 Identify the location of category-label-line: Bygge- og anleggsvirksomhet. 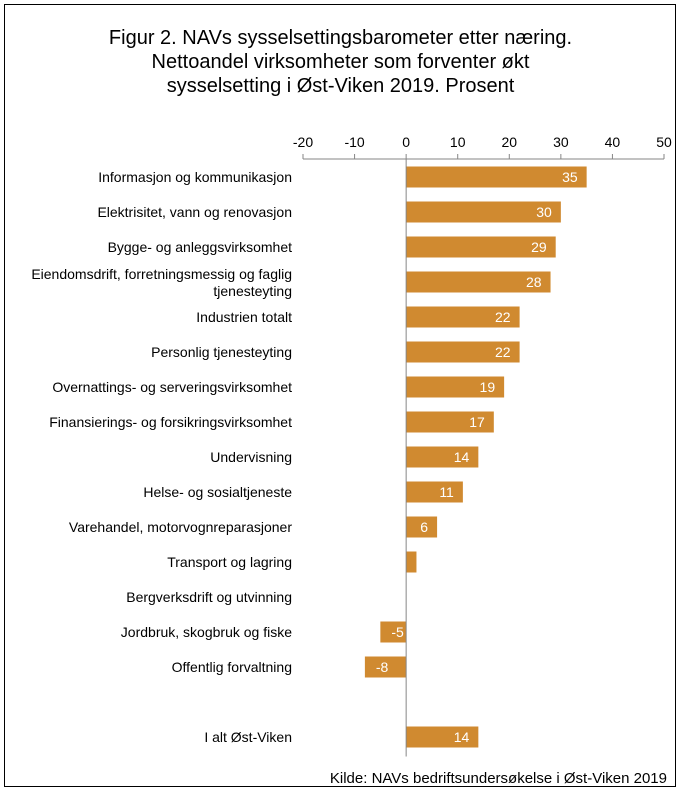
(200, 247).